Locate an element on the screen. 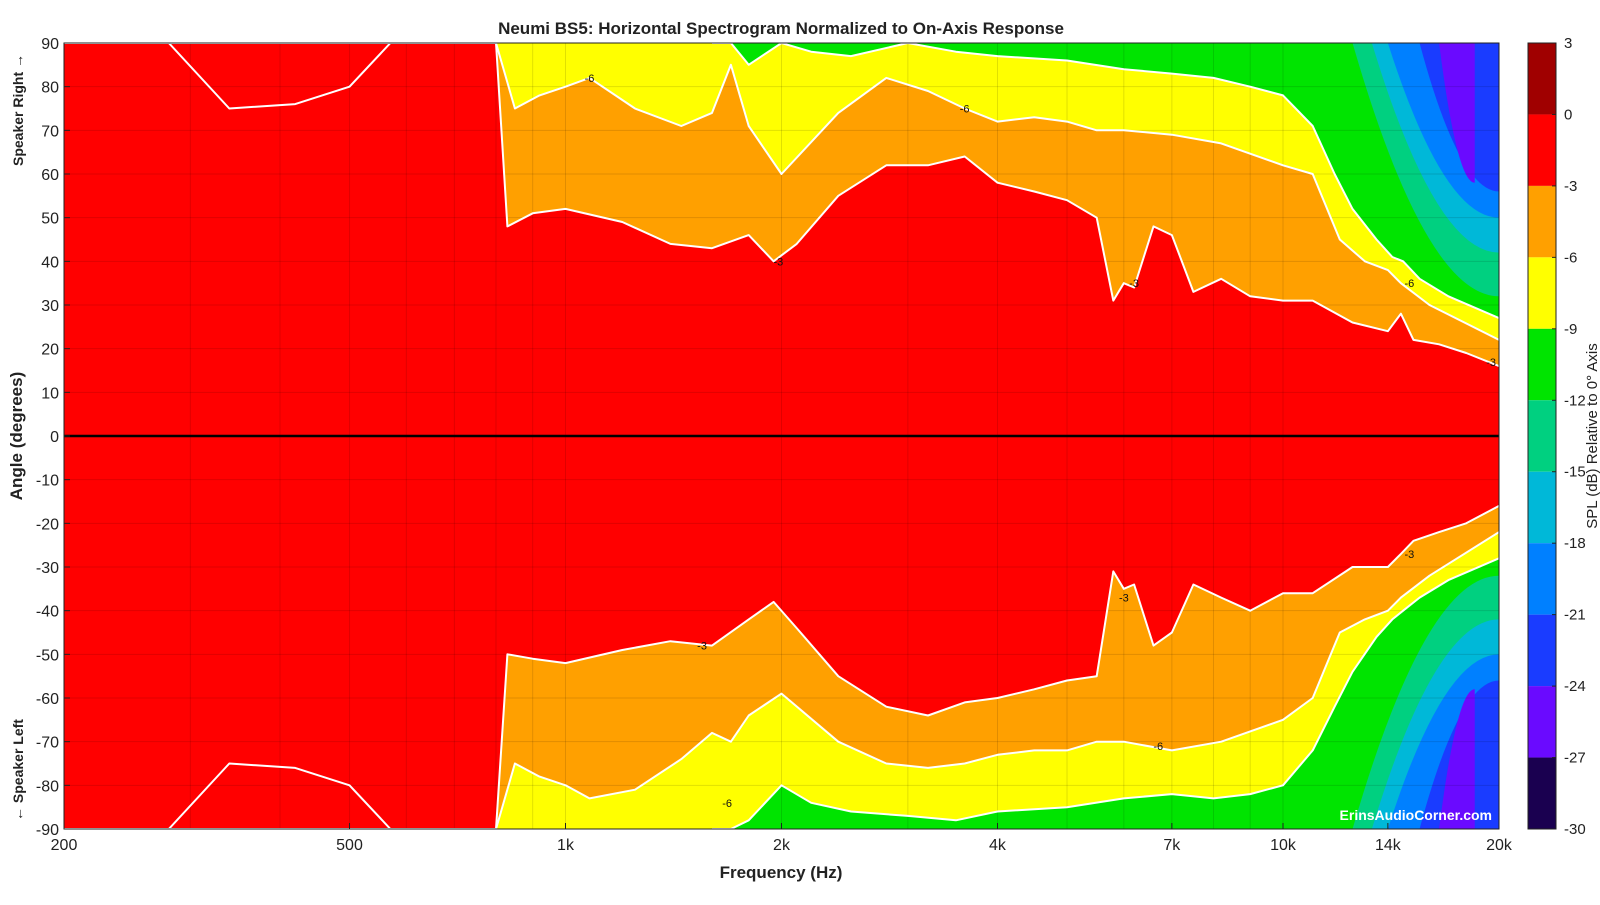 This screenshot has width=1600, height=905. y-tick-label: 20 is located at coordinates (50, 350).